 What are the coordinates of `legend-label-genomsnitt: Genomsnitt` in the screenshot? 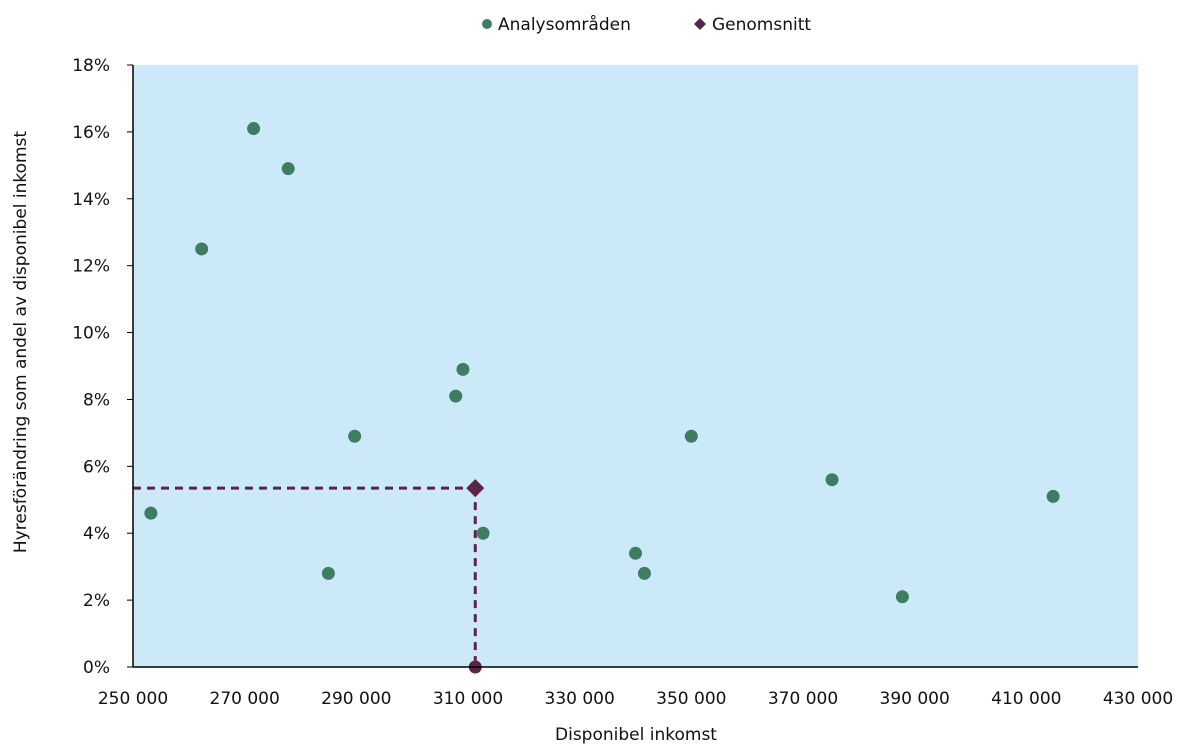 It's located at (761, 25).